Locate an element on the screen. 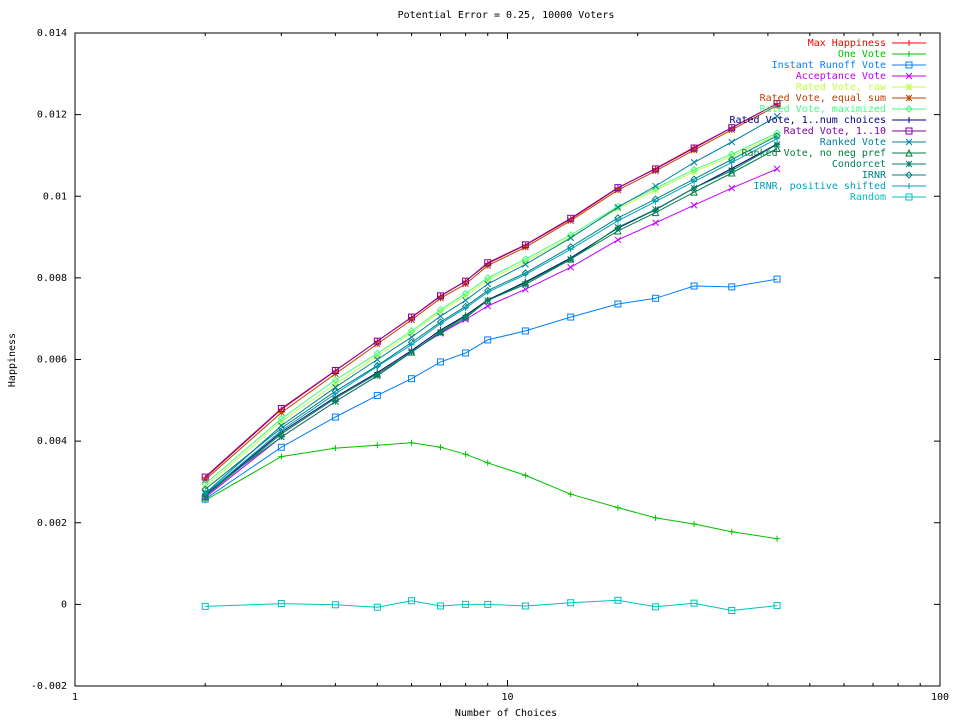 The image size is (960, 720). legend-entry: Max Happiness is located at coordinates (867, 43).